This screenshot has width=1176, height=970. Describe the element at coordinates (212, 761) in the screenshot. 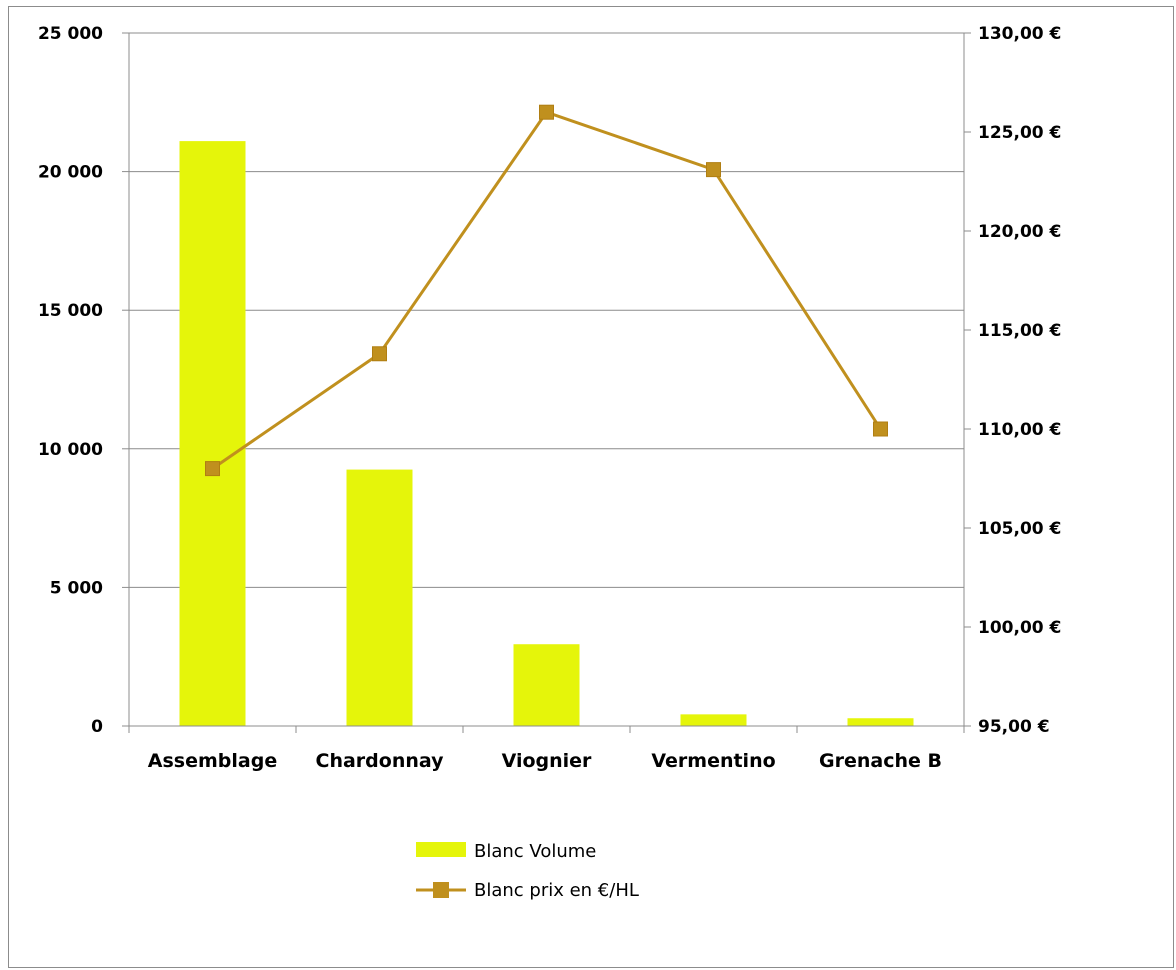

I see `category-label: Assemblage` at that location.